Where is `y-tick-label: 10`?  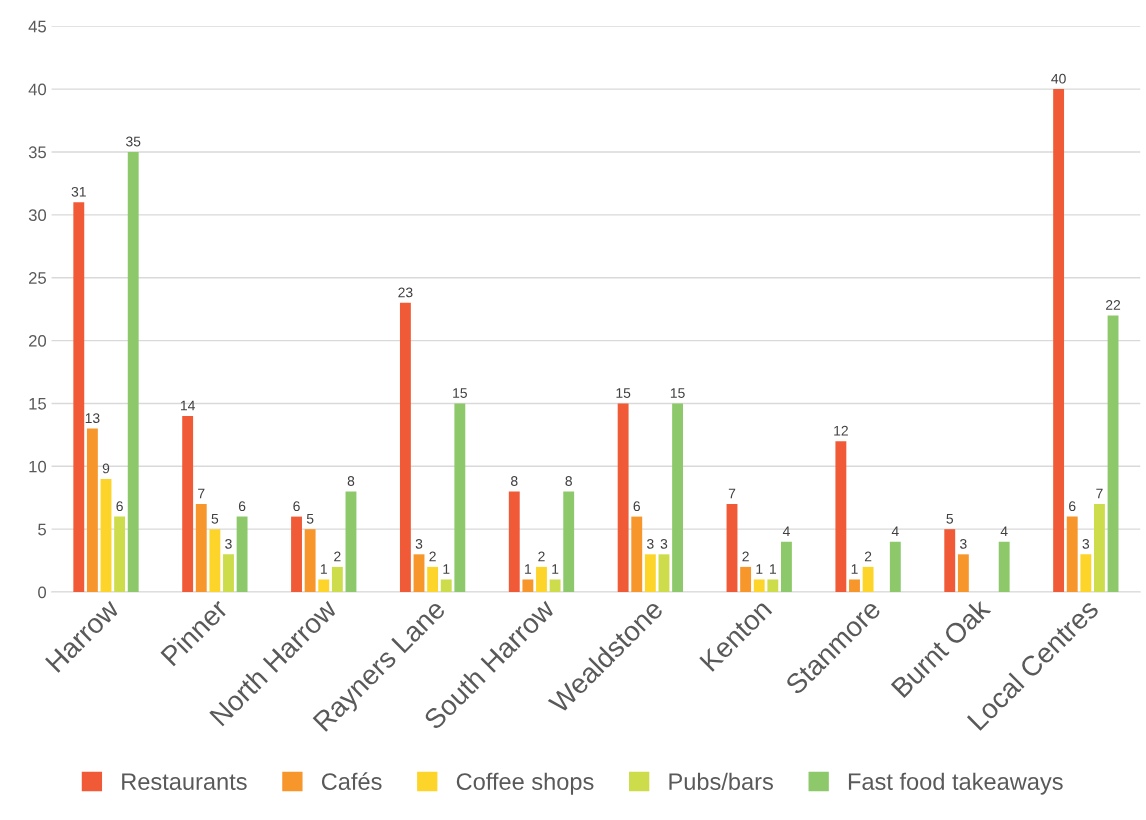 y-tick-label: 10 is located at coordinates (38, 466).